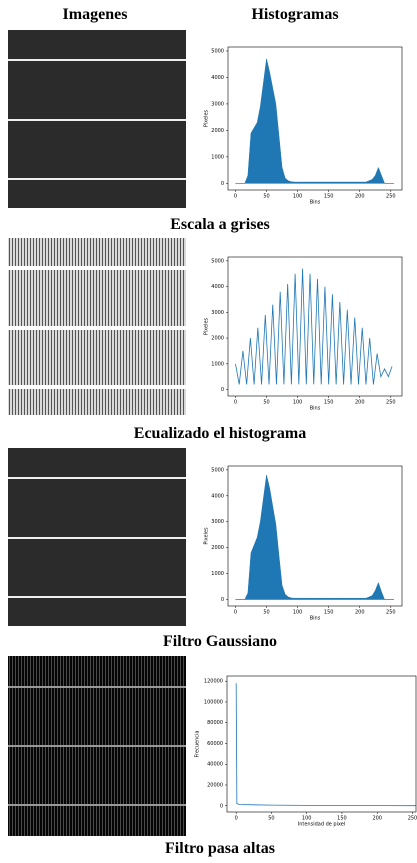 Image resolution: width=417 pixels, height=863 pixels. I want to click on y-tick-label: 120000, so click(213, 682).